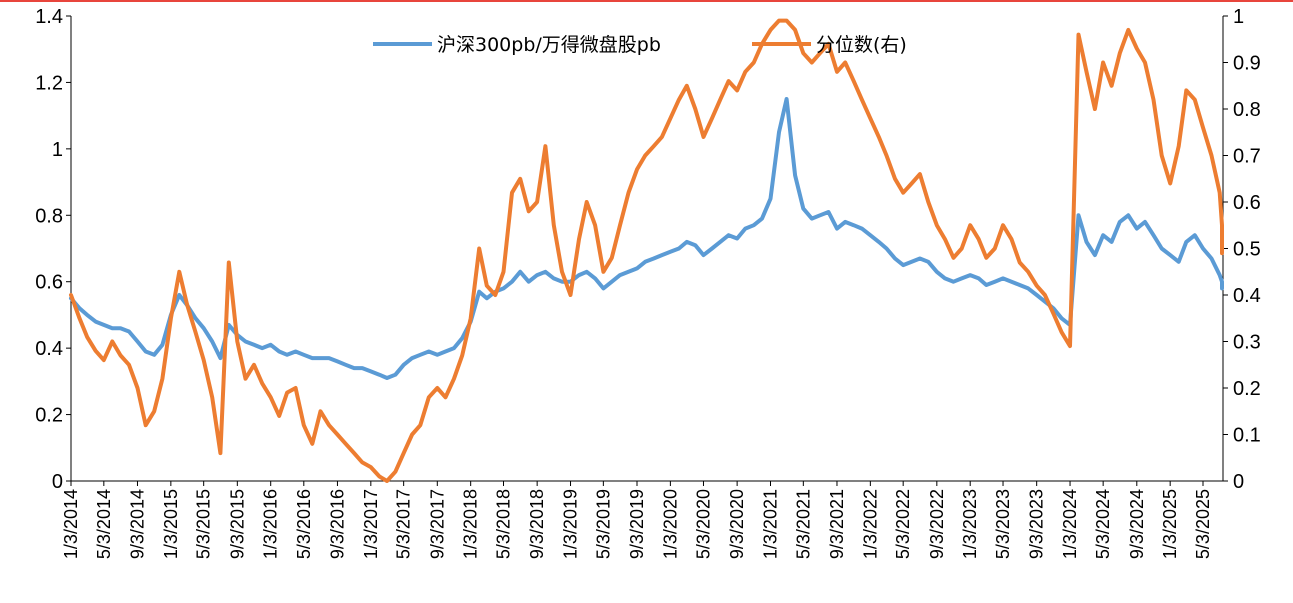 The image size is (1293, 603). Describe the element at coordinates (549, 45) in the screenshot. I see `legend-label-series-1: 沪深300pb/万得微盘股pb` at that location.